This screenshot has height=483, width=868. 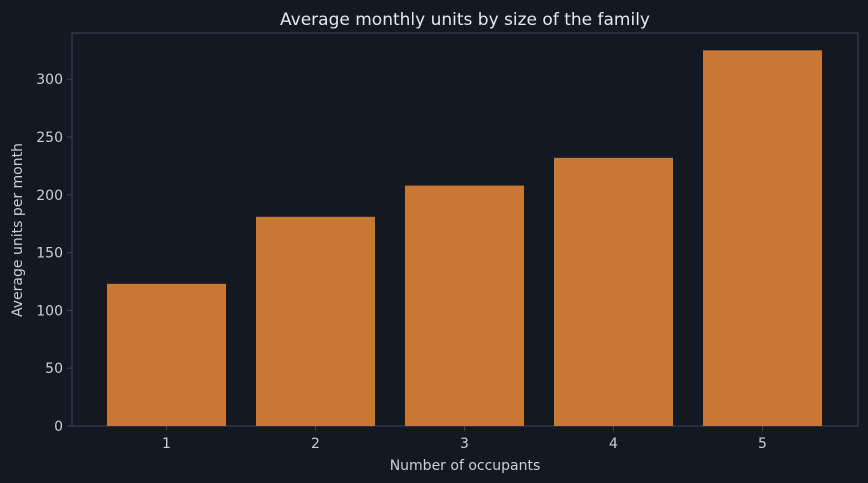 What do you see at coordinates (464, 444) in the screenshot?
I see `x-tick-label: 3` at bounding box center [464, 444].